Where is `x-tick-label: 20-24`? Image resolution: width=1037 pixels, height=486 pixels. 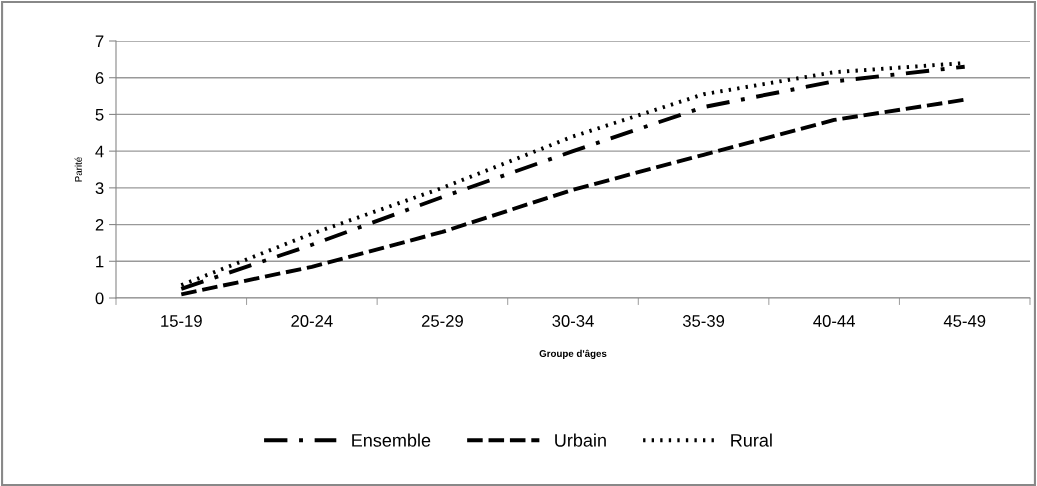
x-tick-label: 20-24 is located at coordinates (312, 321).